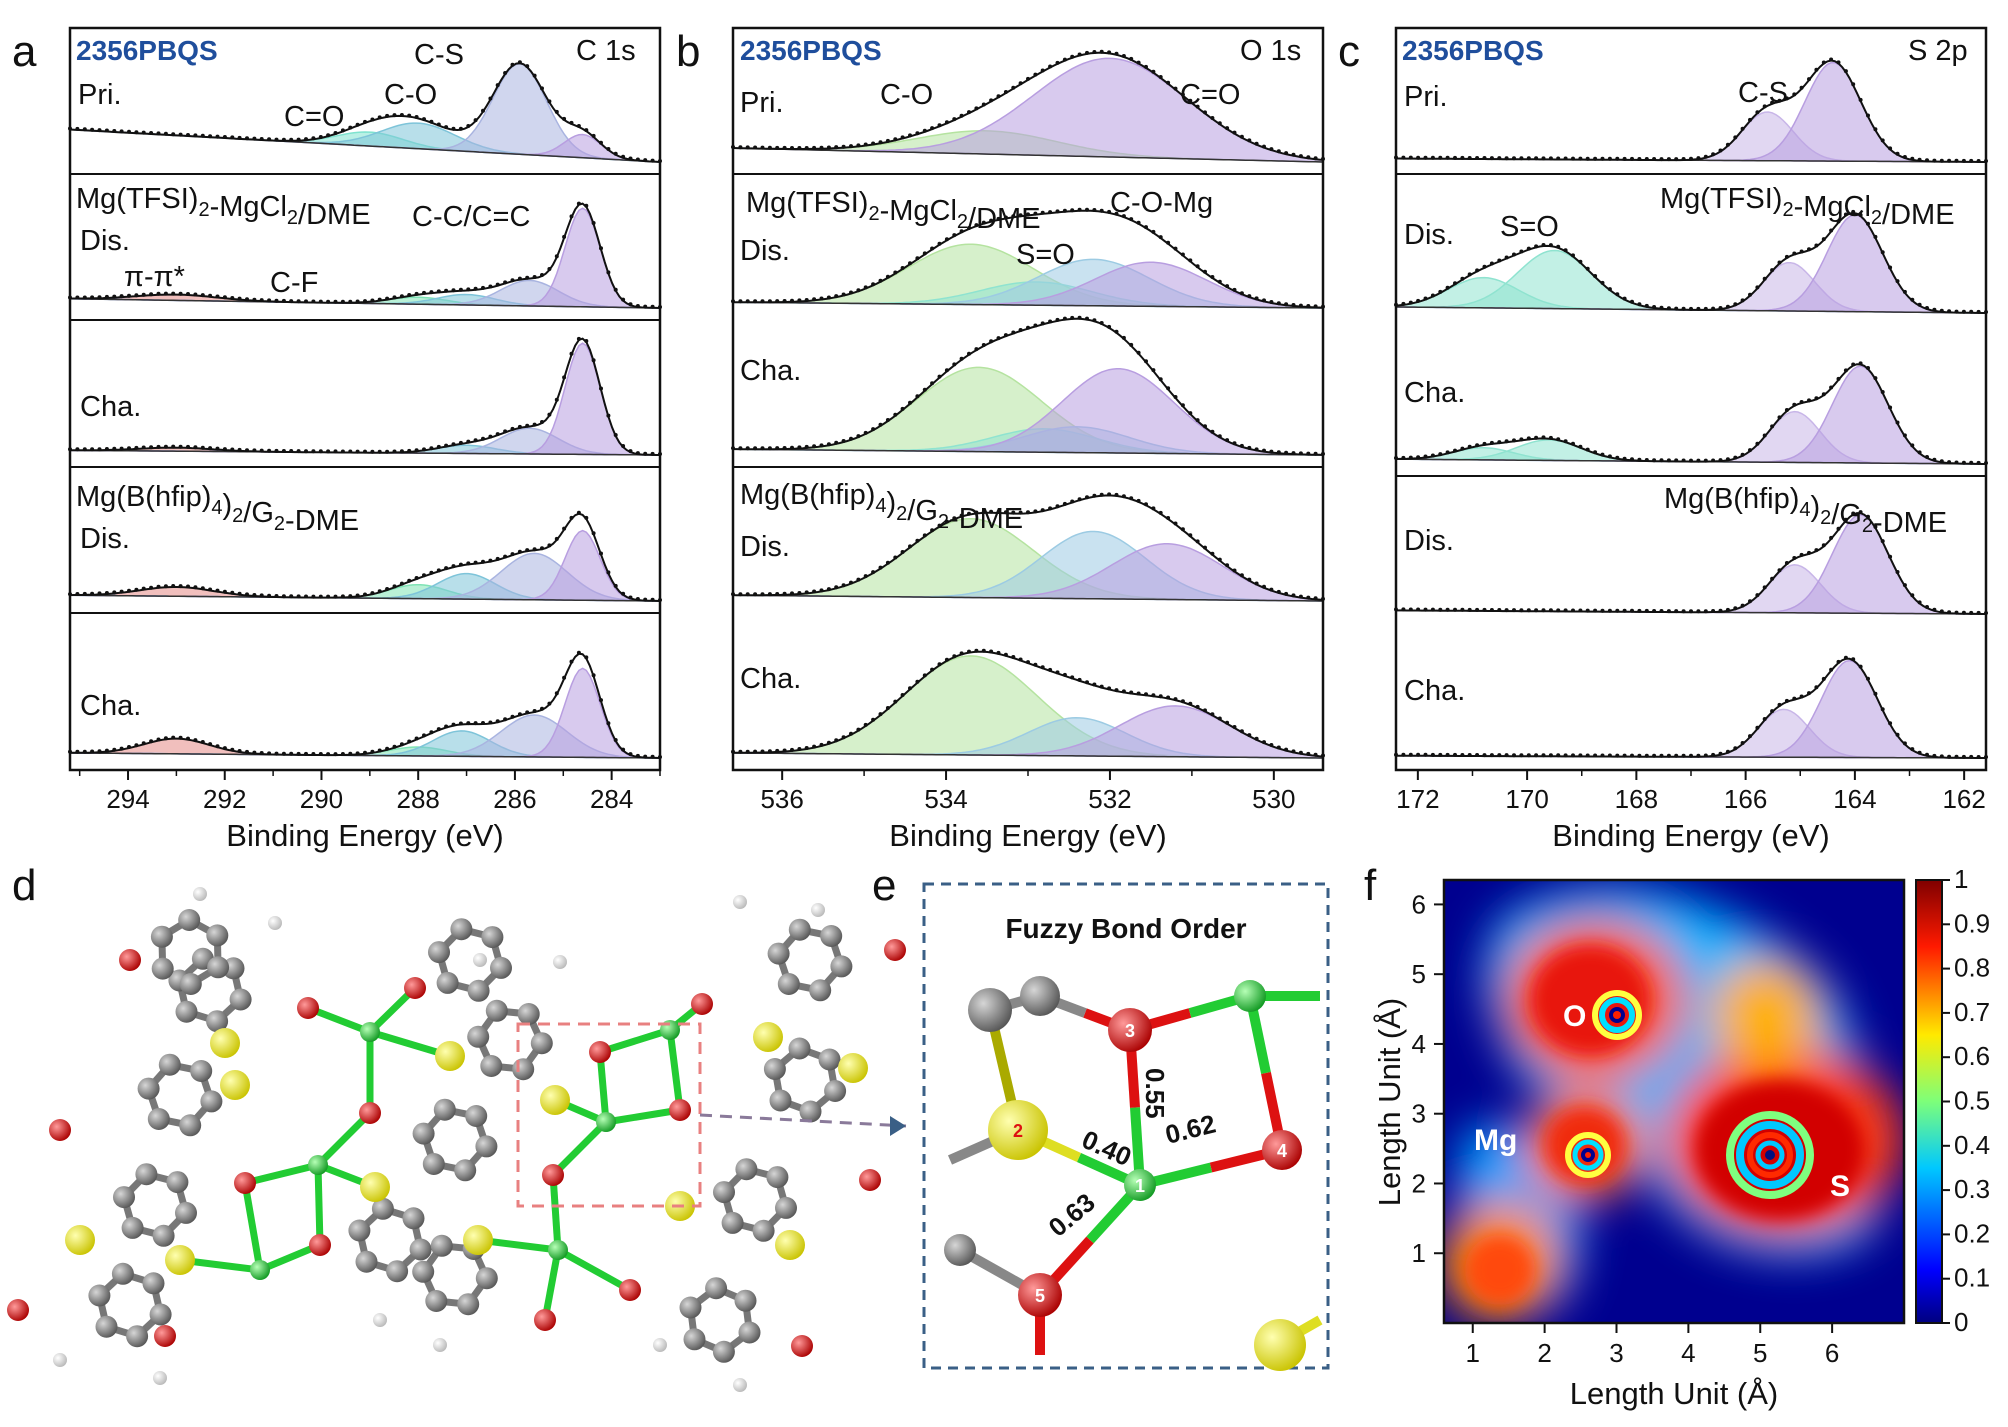 The width and height of the screenshot is (2008, 1427). Describe the element at coordinates (1028, 404) in the screenshot. I see `xps-o1s-plots` at that location.